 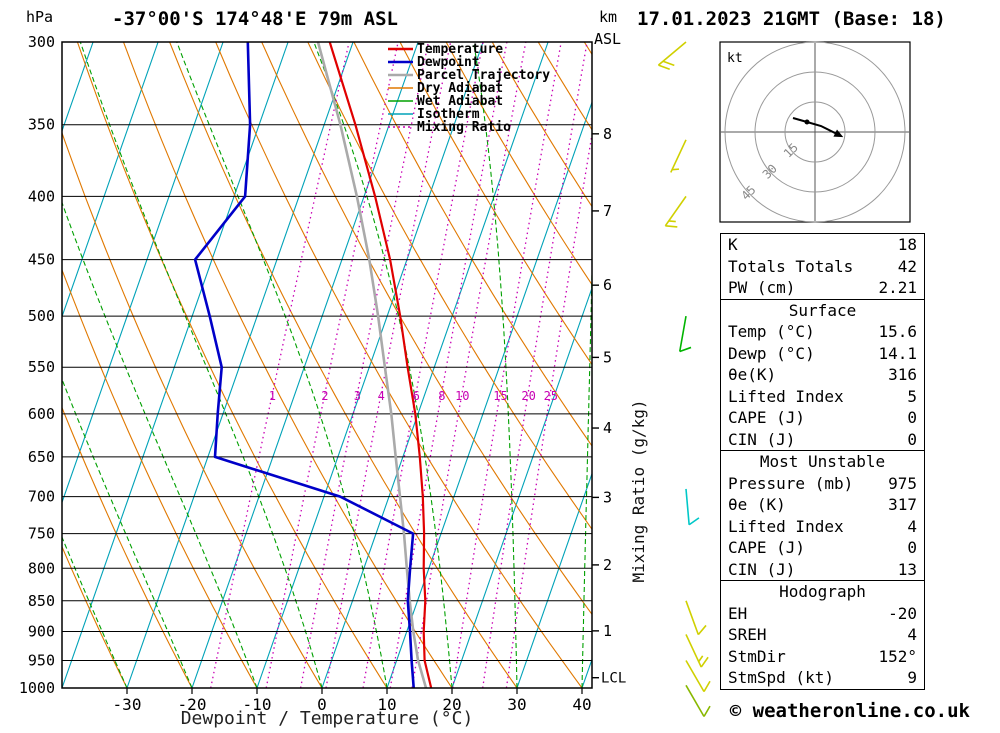 I want to click on table-row: Dewp (°C) 14.1, so click(x=822, y=354).